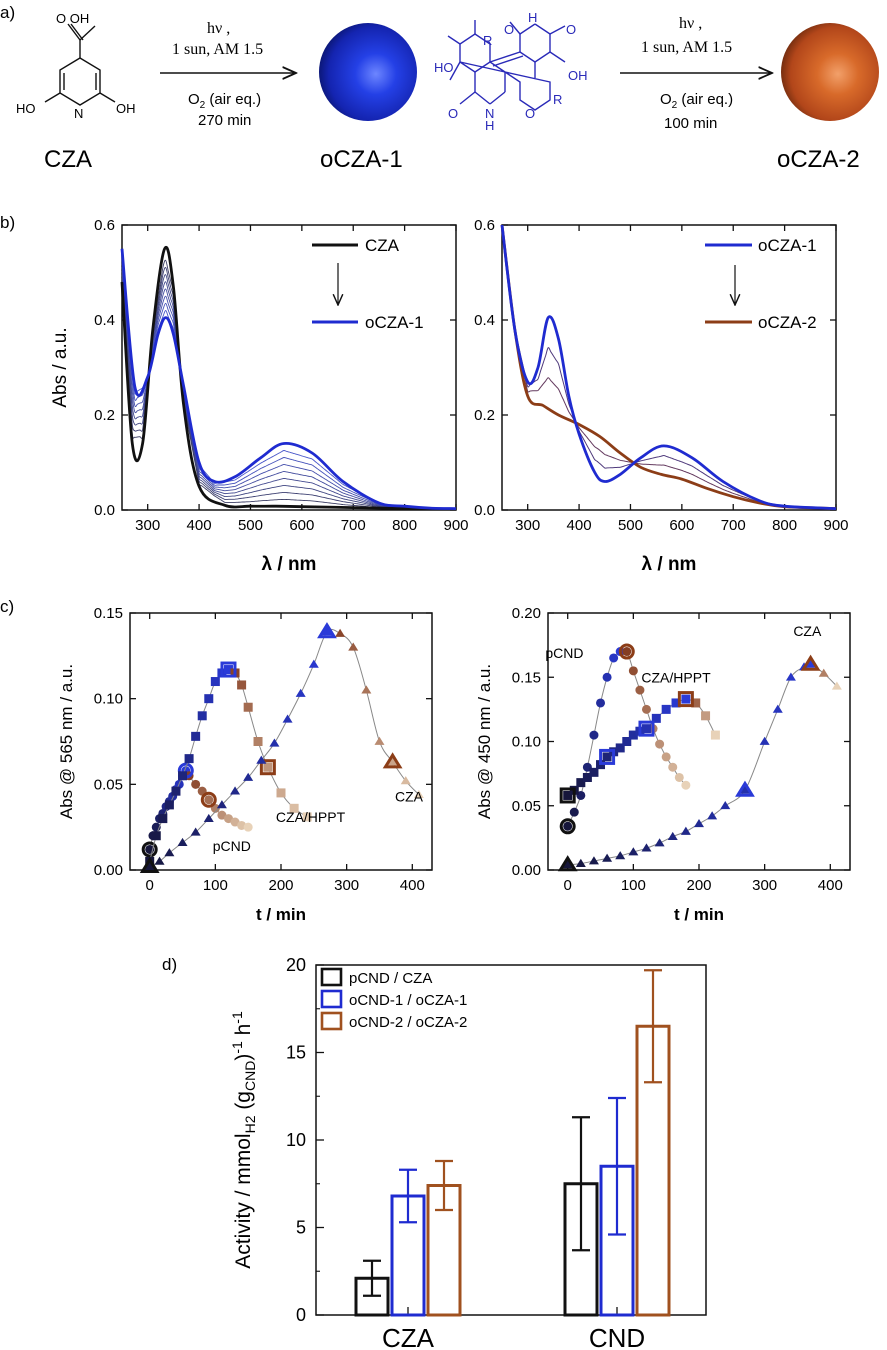 The width and height of the screenshot is (887, 1350). Describe the element at coordinates (686, 47) in the screenshot. I see `arrow2-sun: 1 sun, AM 1.5` at that location.